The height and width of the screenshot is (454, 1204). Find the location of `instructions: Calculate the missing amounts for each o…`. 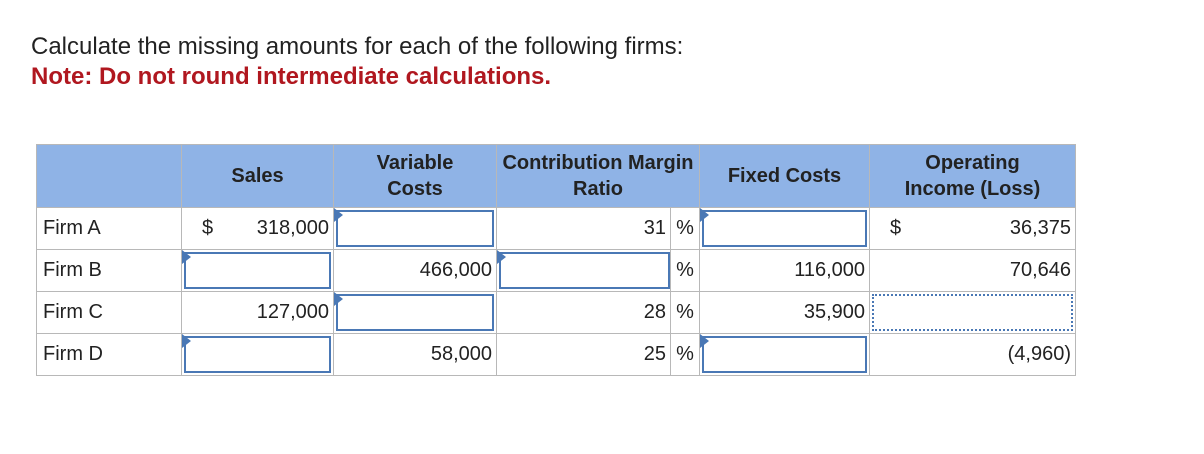

instructions: Calculate the missing amounts for each o… is located at coordinates (357, 62).